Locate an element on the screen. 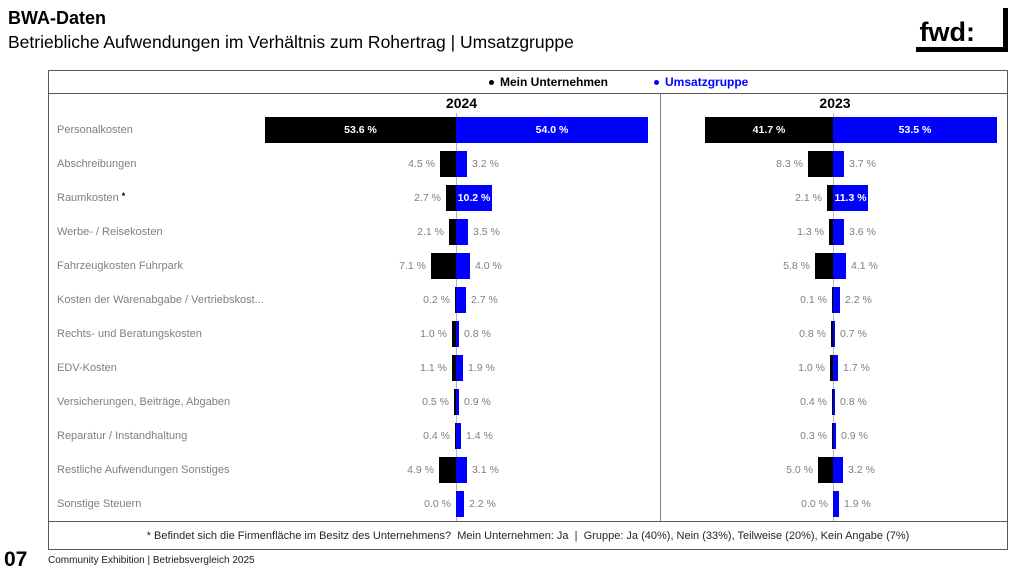 The width and height of the screenshot is (1024, 578). bar-row: 4.5 % 3.2 % is located at coordinates (461, 164).